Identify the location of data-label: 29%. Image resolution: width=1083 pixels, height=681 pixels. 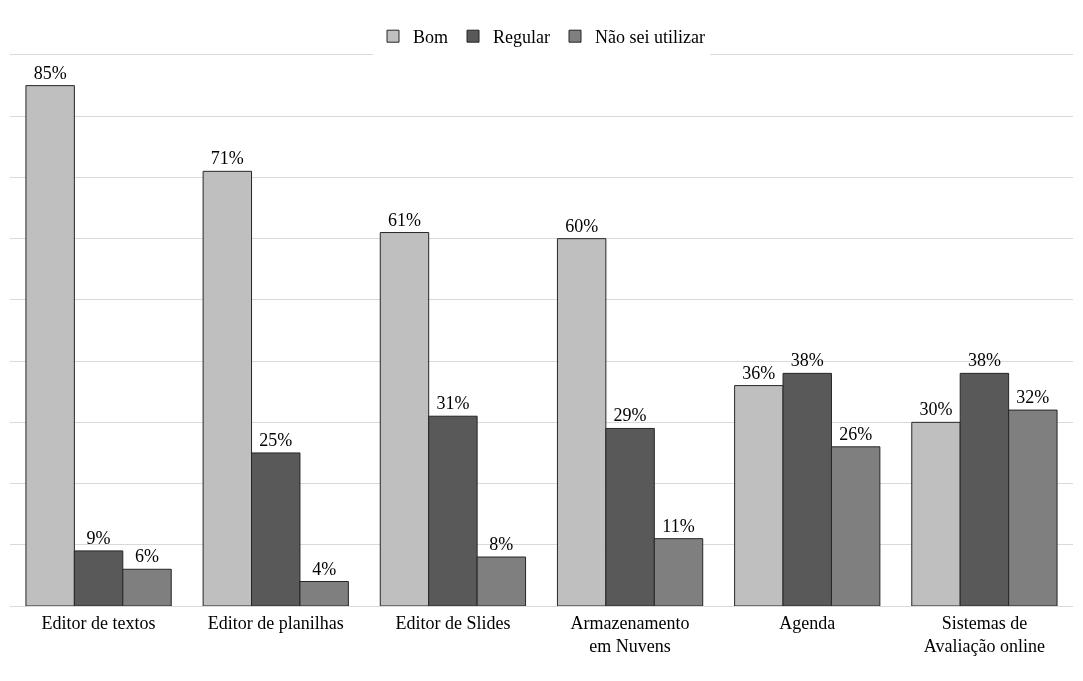
(630, 415).